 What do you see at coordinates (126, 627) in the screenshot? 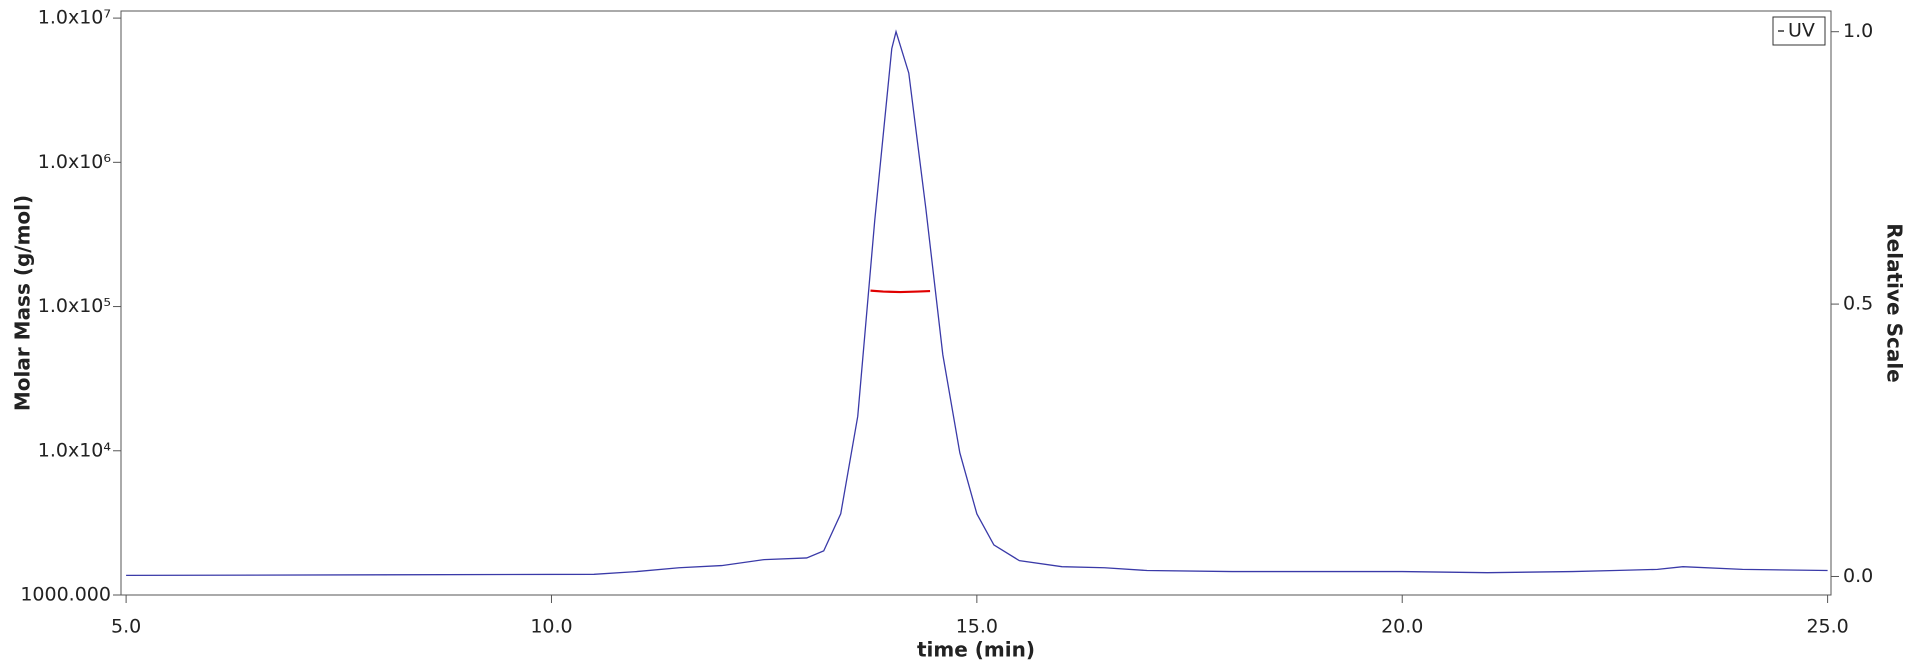
I see `x-tick-label: 5.0` at bounding box center [126, 627].